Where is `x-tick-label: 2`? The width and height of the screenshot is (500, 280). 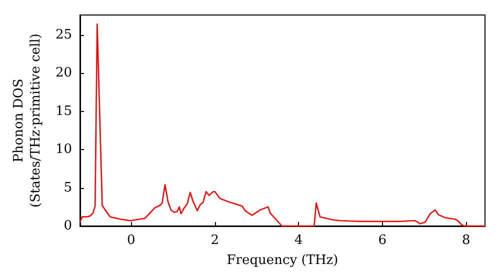
x-tick-label: 2 is located at coordinates (214, 240).